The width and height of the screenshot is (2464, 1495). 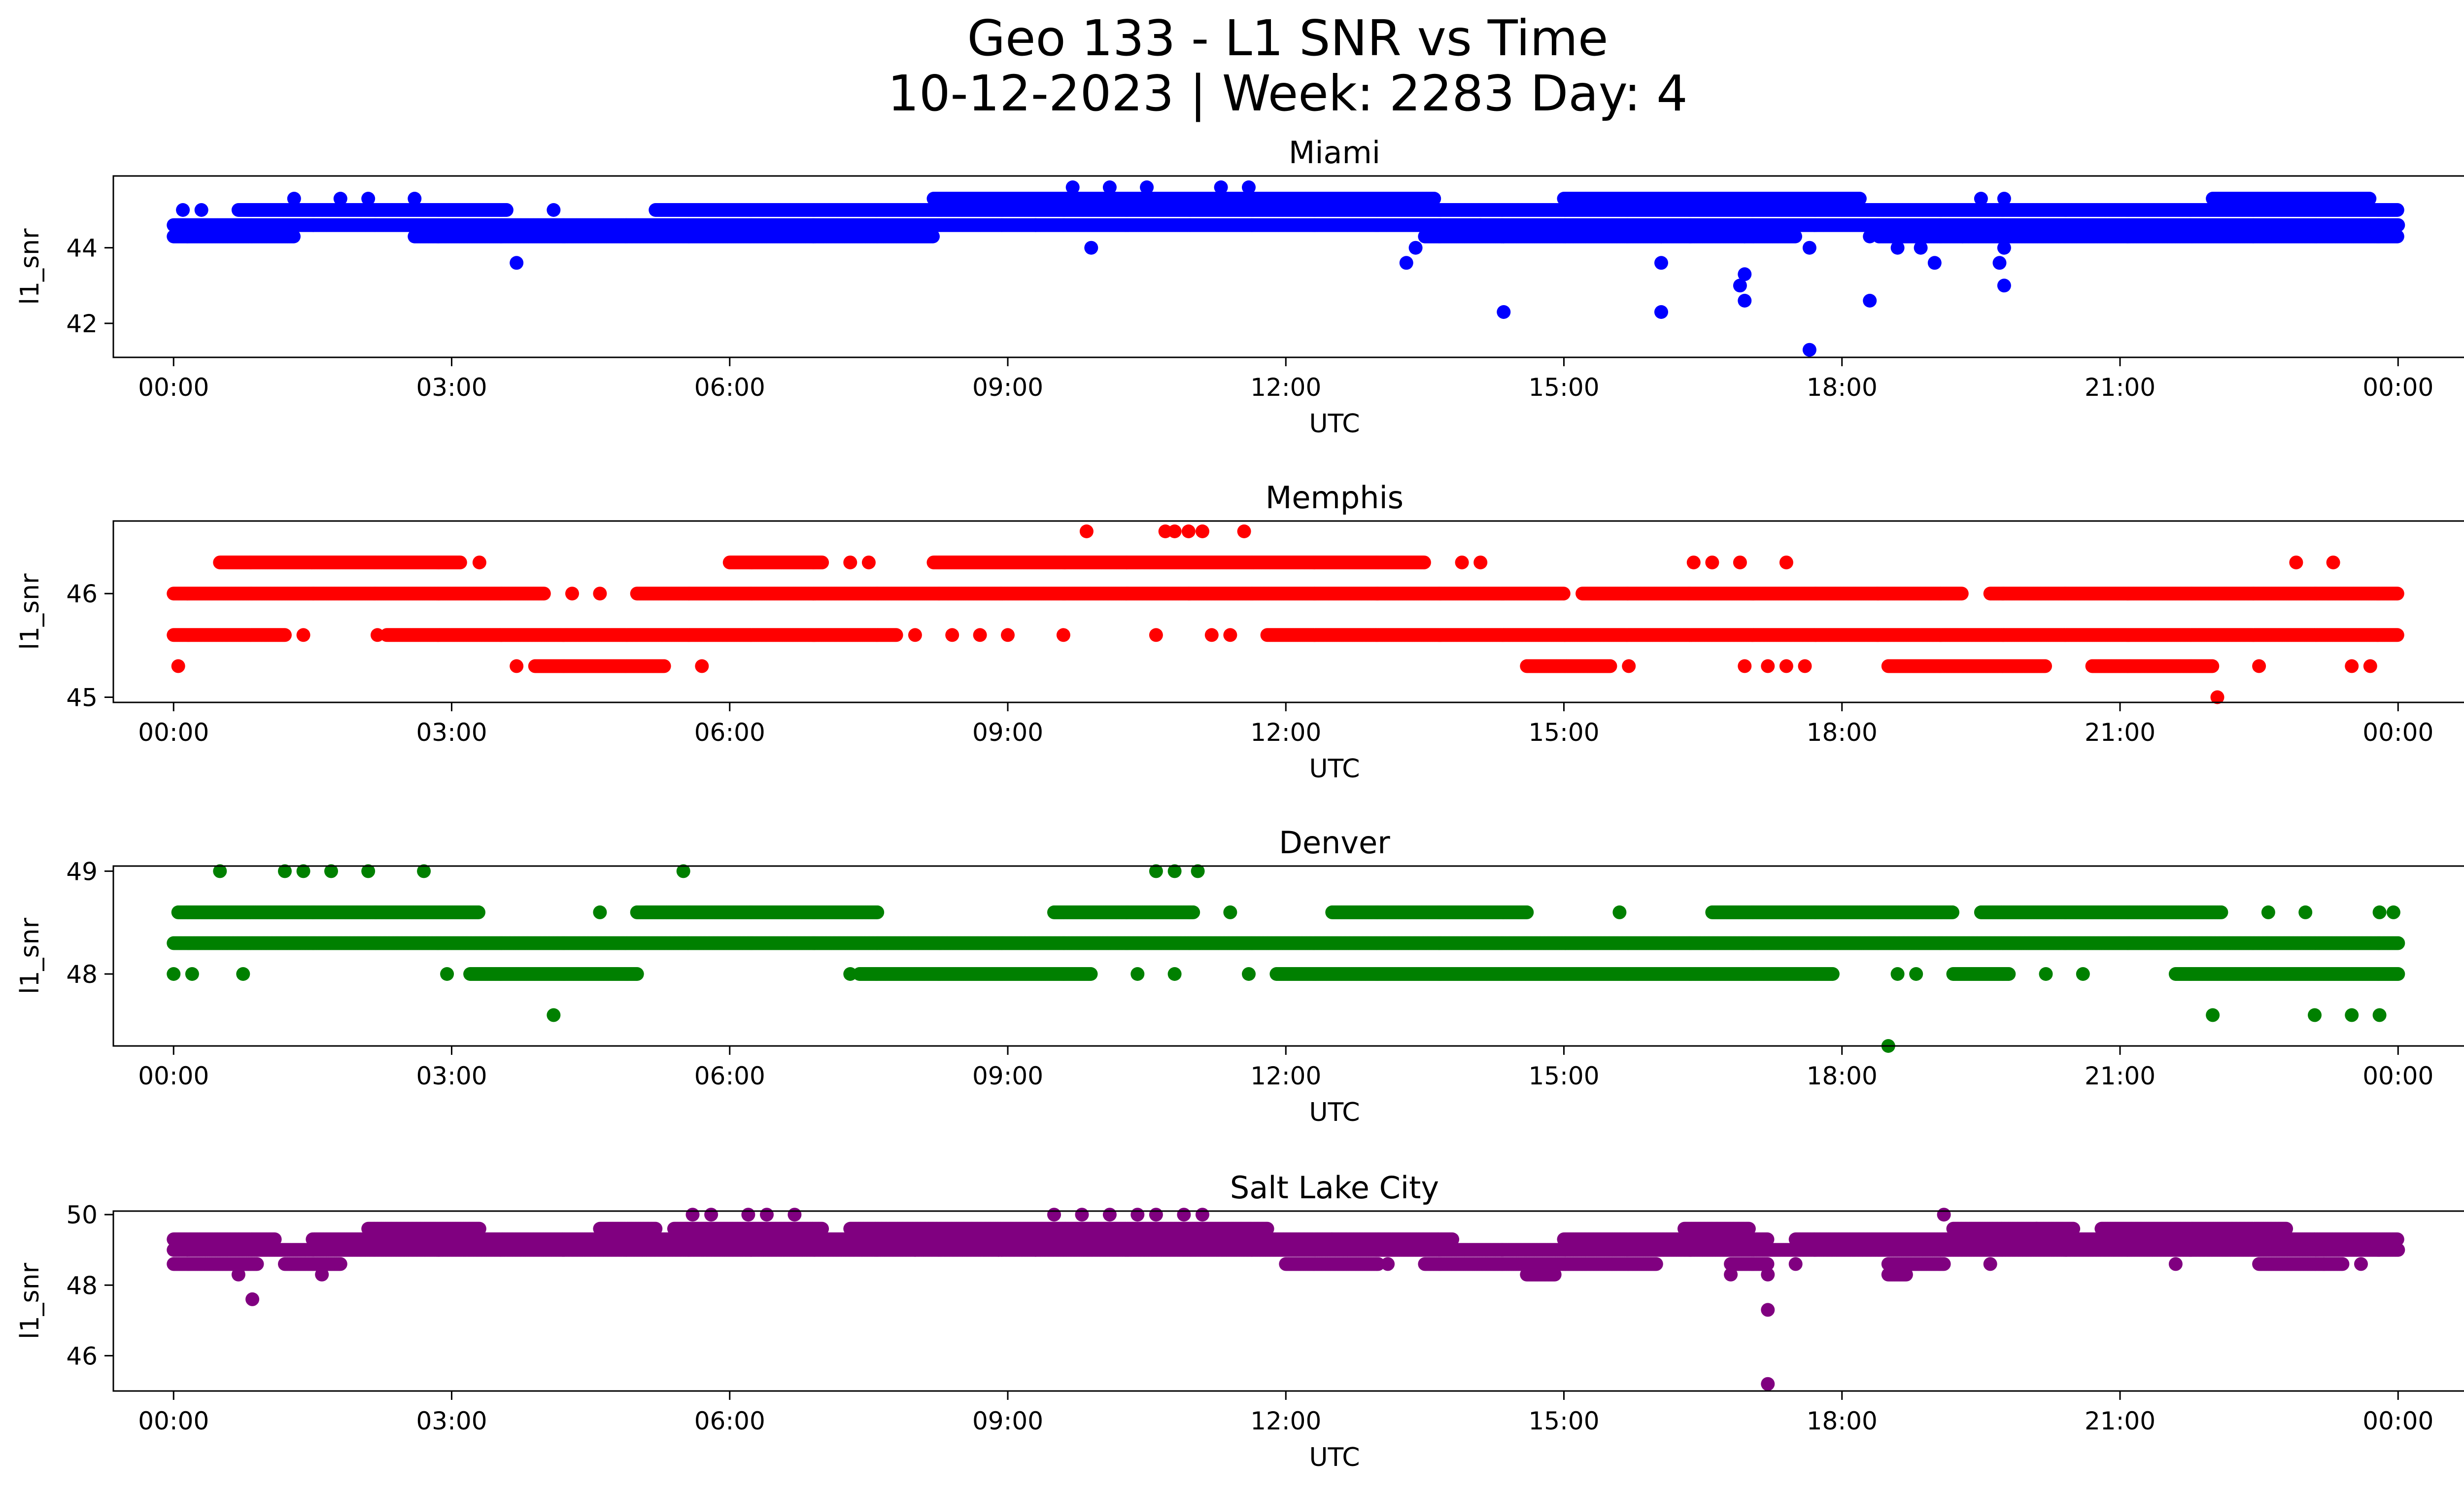 What do you see at coordinates (1232, 38) in the screenshot?
I see `figure-title: Geo 133 - L1 SNR vs Time` at bounding box center [1232, 38].